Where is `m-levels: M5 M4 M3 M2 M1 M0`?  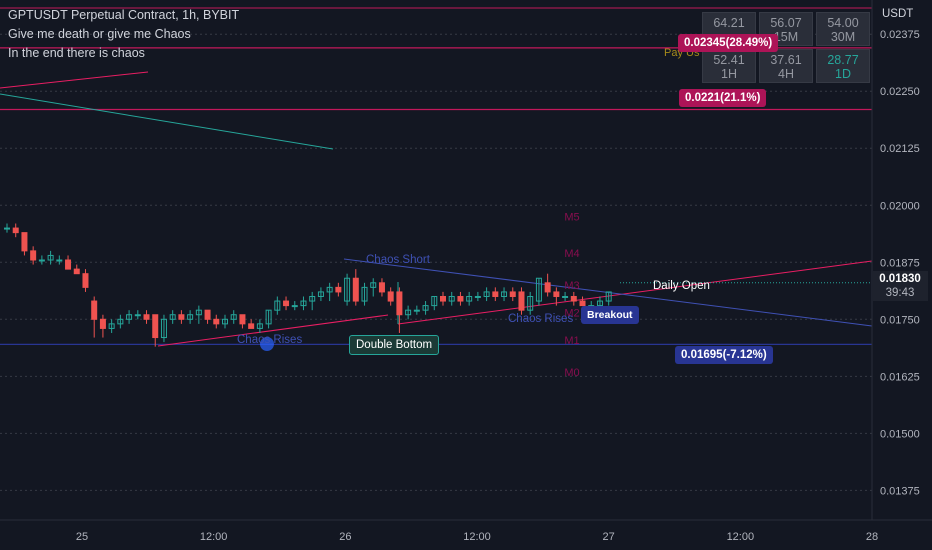
m-levels: M5 M4 M3 M2 M1 M0 is located at coordinates (571, 295).